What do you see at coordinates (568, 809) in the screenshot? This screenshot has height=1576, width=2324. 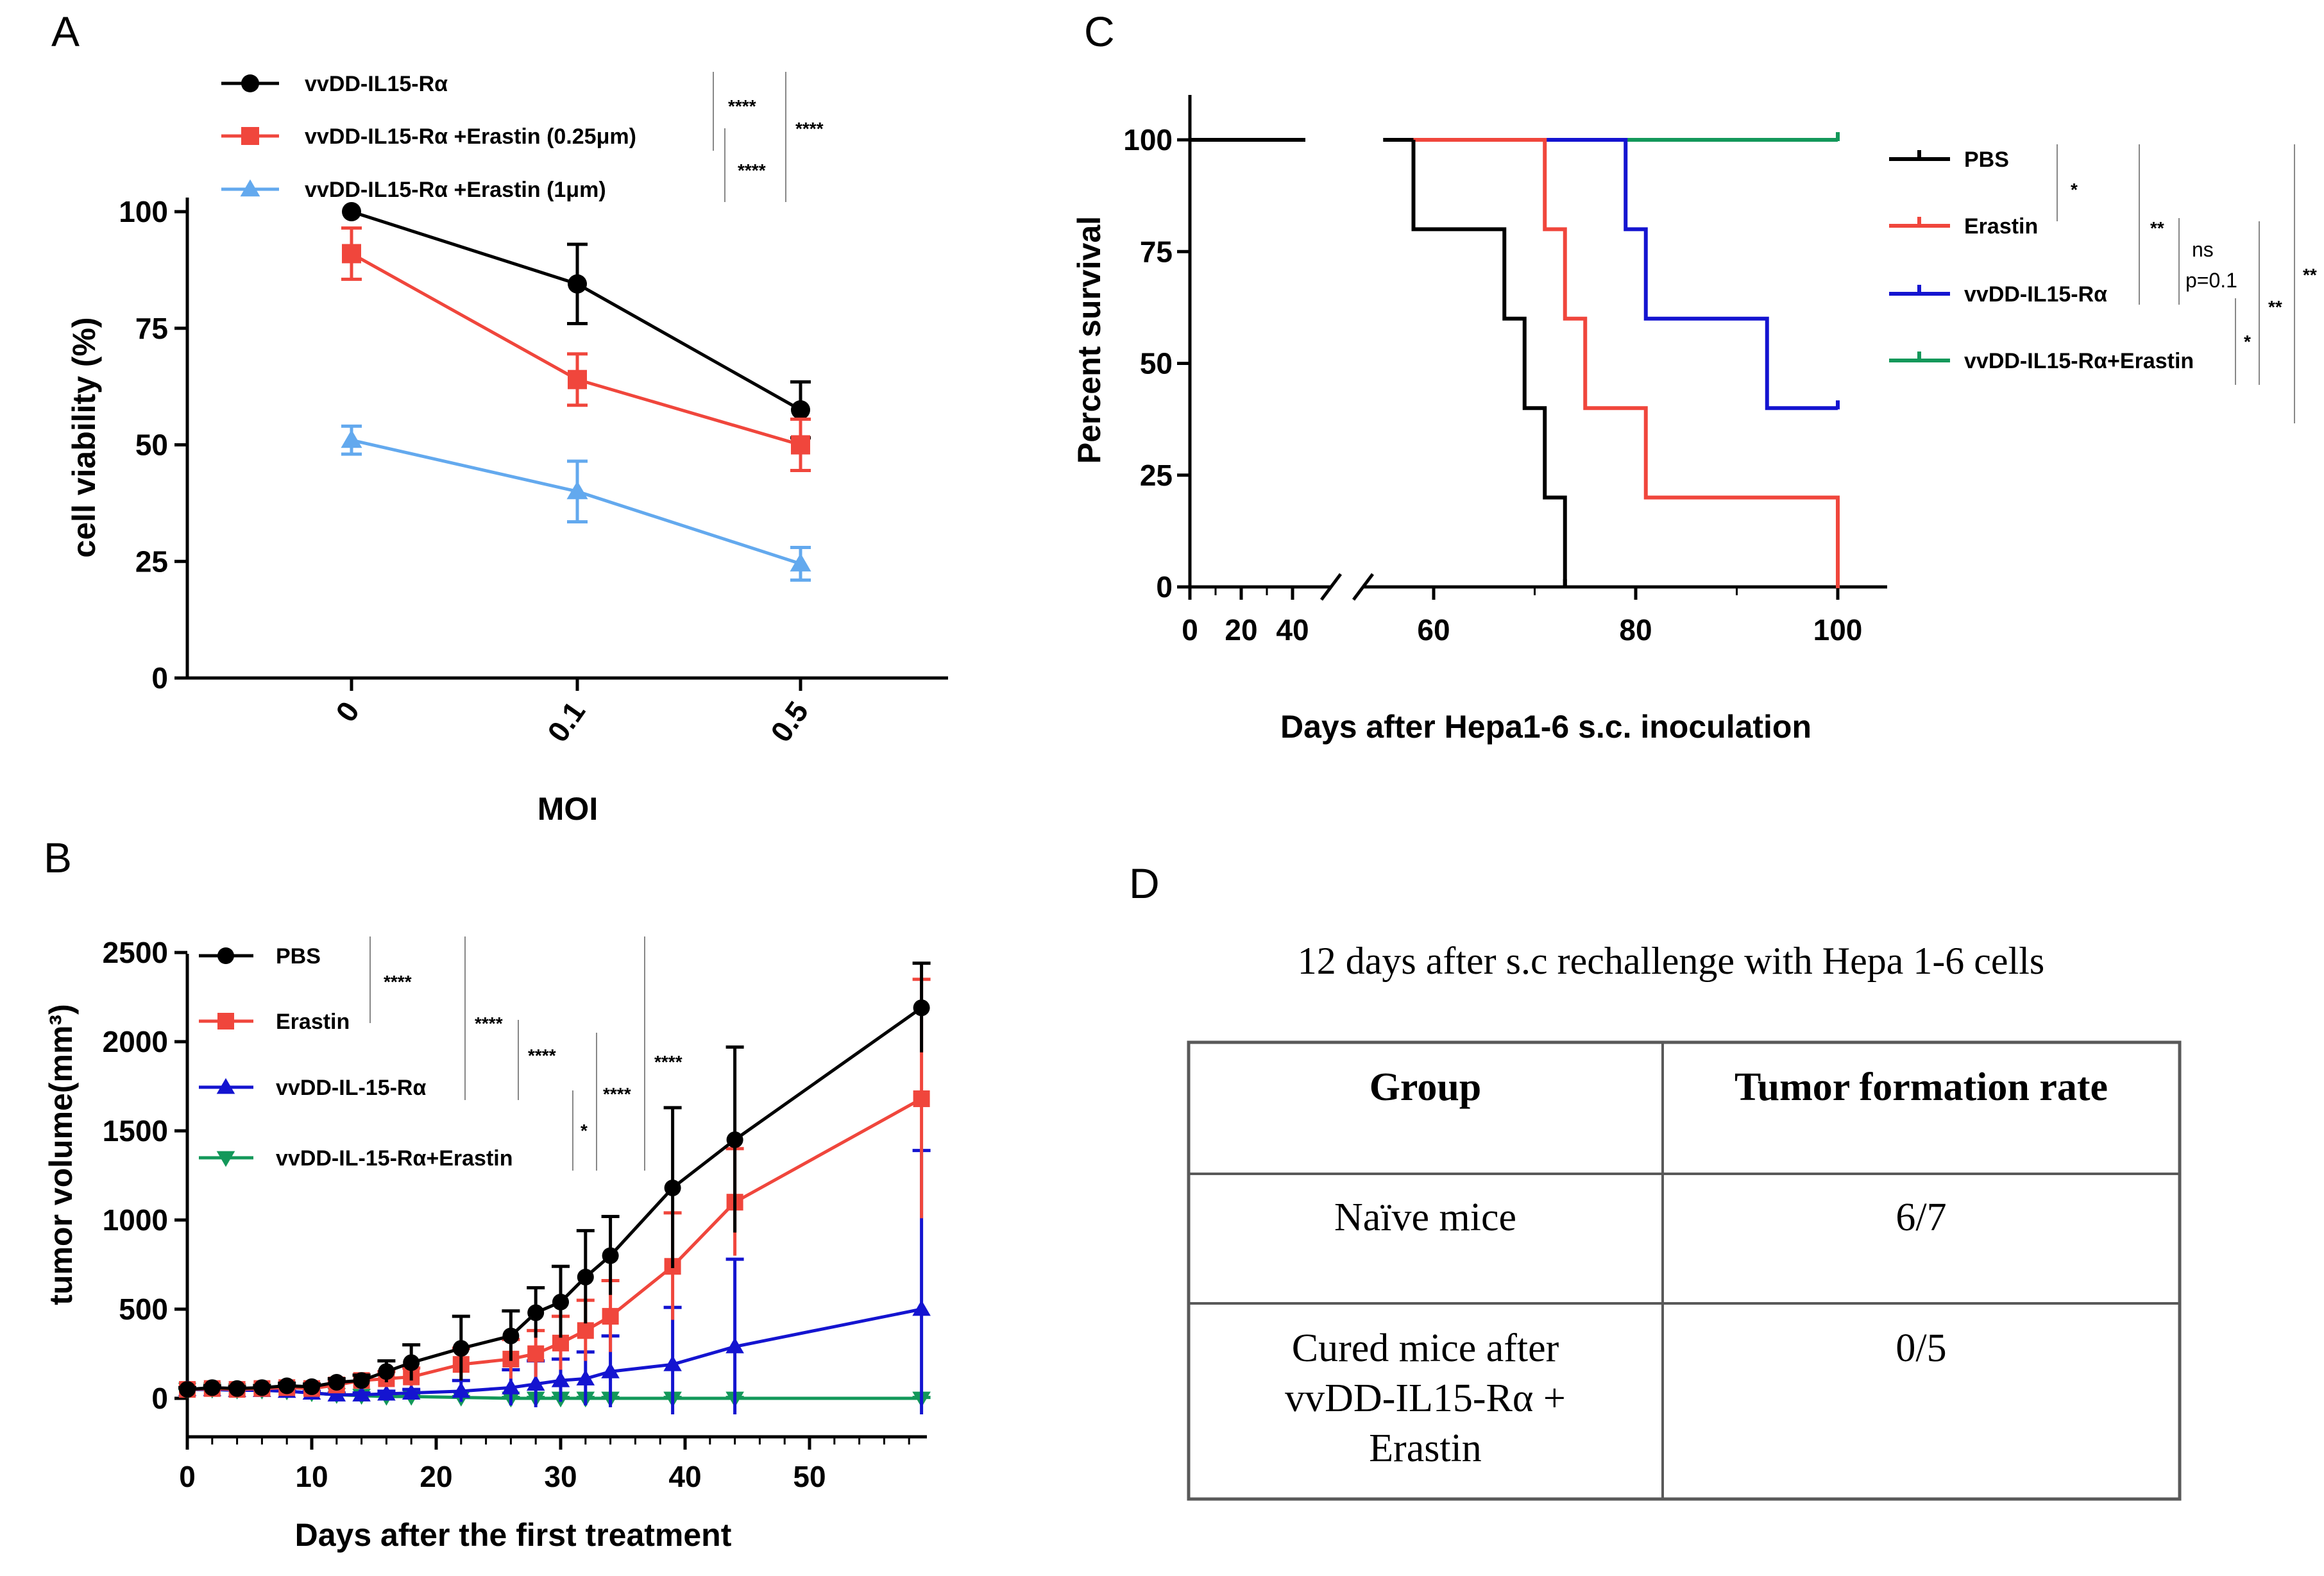 I see `chart-a-xlabel: MOI` at bounding box center [568, 809].